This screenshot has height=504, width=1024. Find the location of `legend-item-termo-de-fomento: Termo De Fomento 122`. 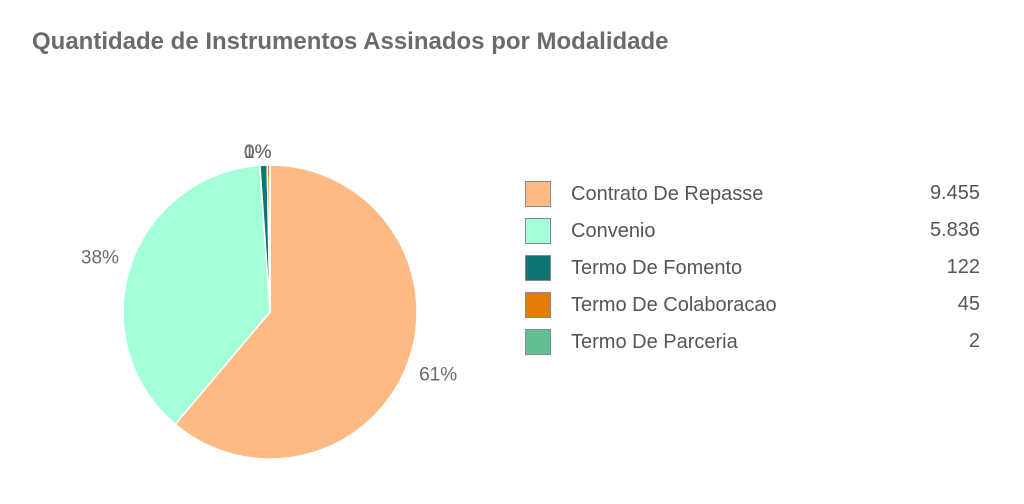

legend-item-termo-de-fomento: Termo De Fomento 122 is located at coordinates (752, 270).